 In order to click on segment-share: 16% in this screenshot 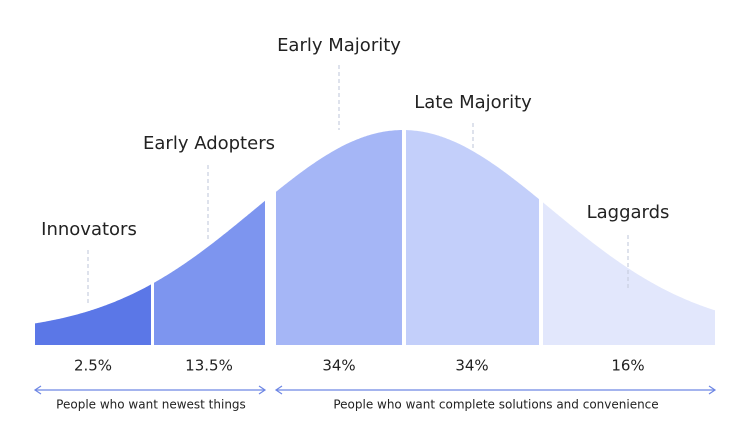, I will do `click(627, 366)`.